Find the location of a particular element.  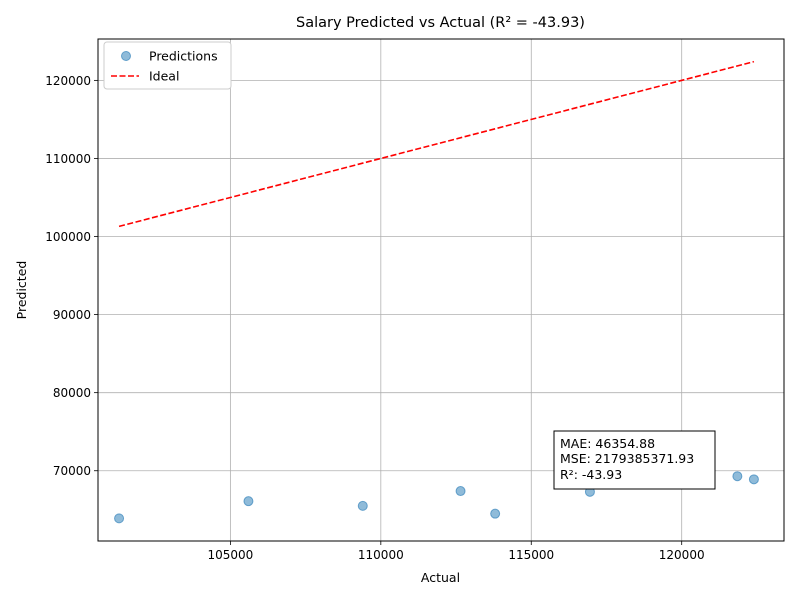

y-tick-label: 100000 is located at coordinates (68, 237).